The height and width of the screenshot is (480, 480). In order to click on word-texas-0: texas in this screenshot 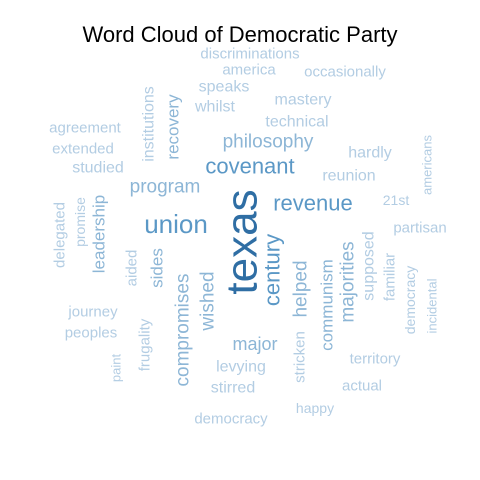, I will do `click(242, 241)`.